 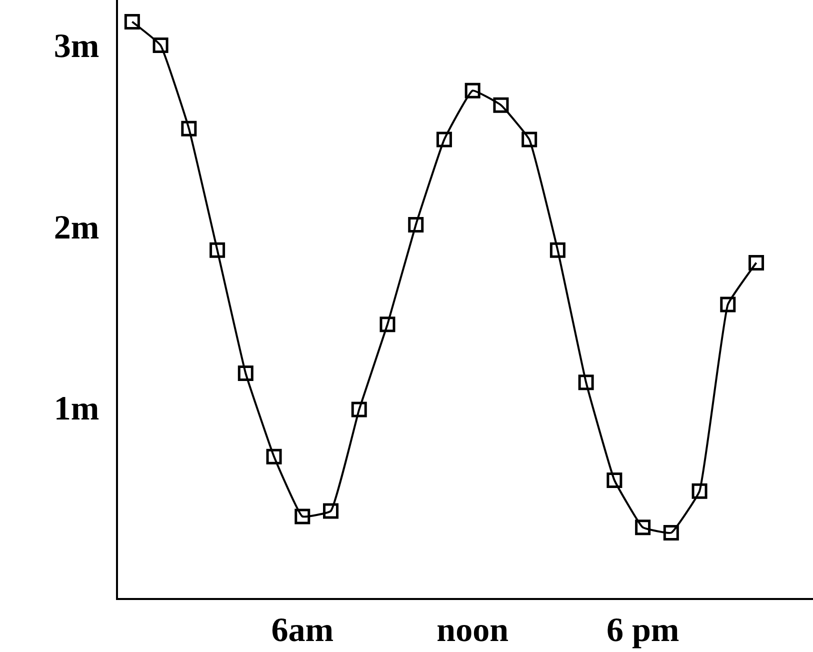 I want to click on x-tick-label: 6am, so click(x=302, y=630).